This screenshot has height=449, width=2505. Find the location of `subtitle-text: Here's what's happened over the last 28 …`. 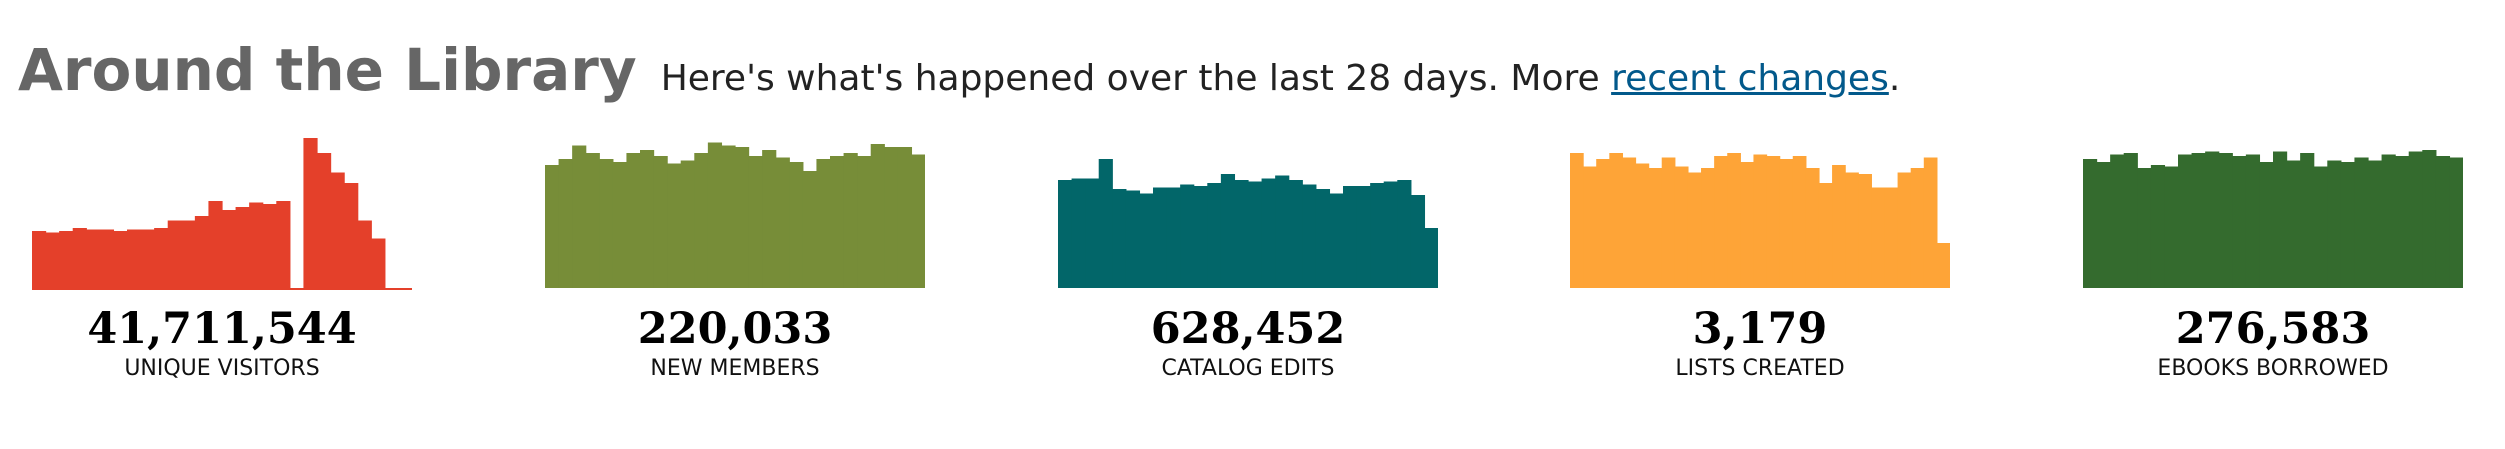

subtitle-text: Here's what's happened over the last 28 … is located at coordinates (1136, 78).